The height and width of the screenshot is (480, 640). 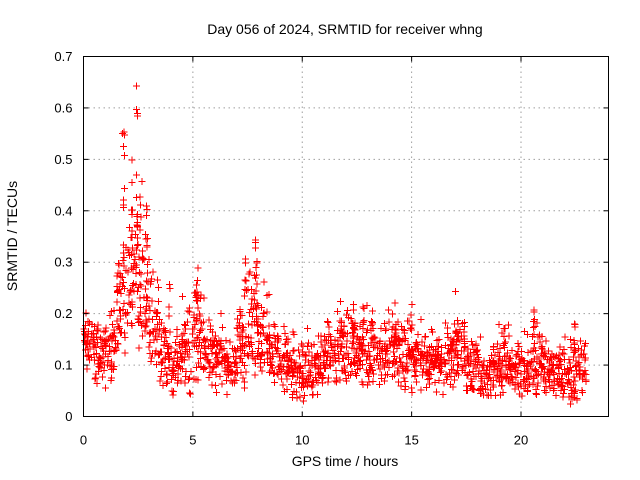 I want to click on x-axis-label: GPS time / hours, so click(x=345, y=461).